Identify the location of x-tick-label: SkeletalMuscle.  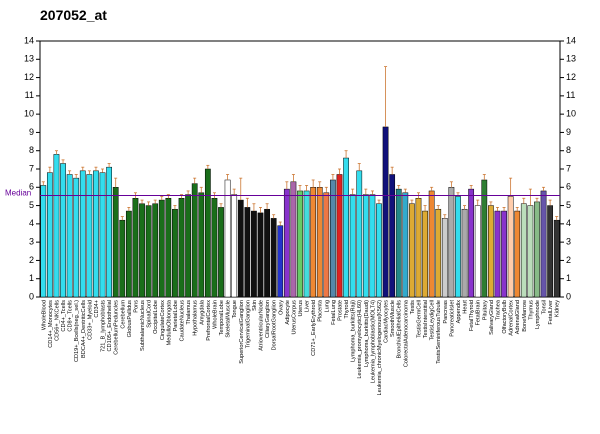
(229, 319).